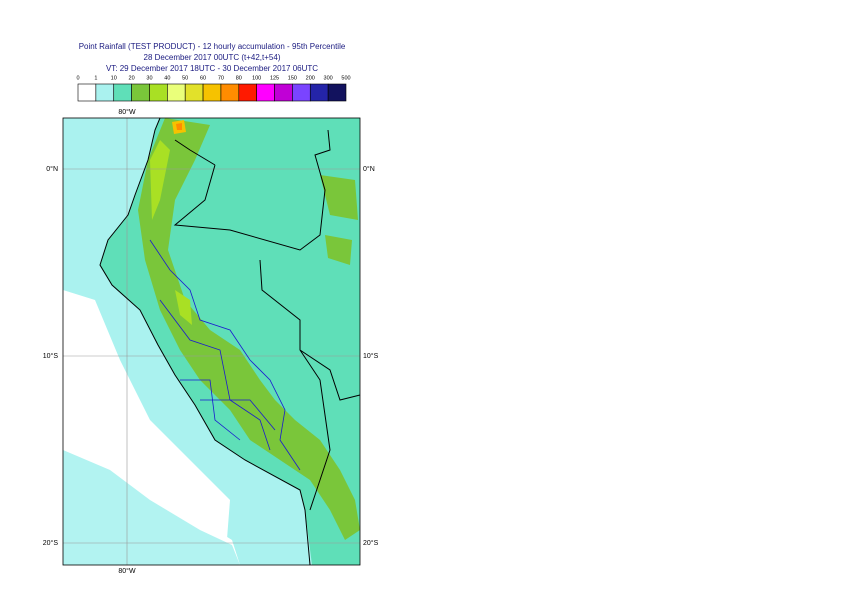  Describe the element at coordinates (345, 78) in the screenshot. I see `colorbar-label: 500` at that location.